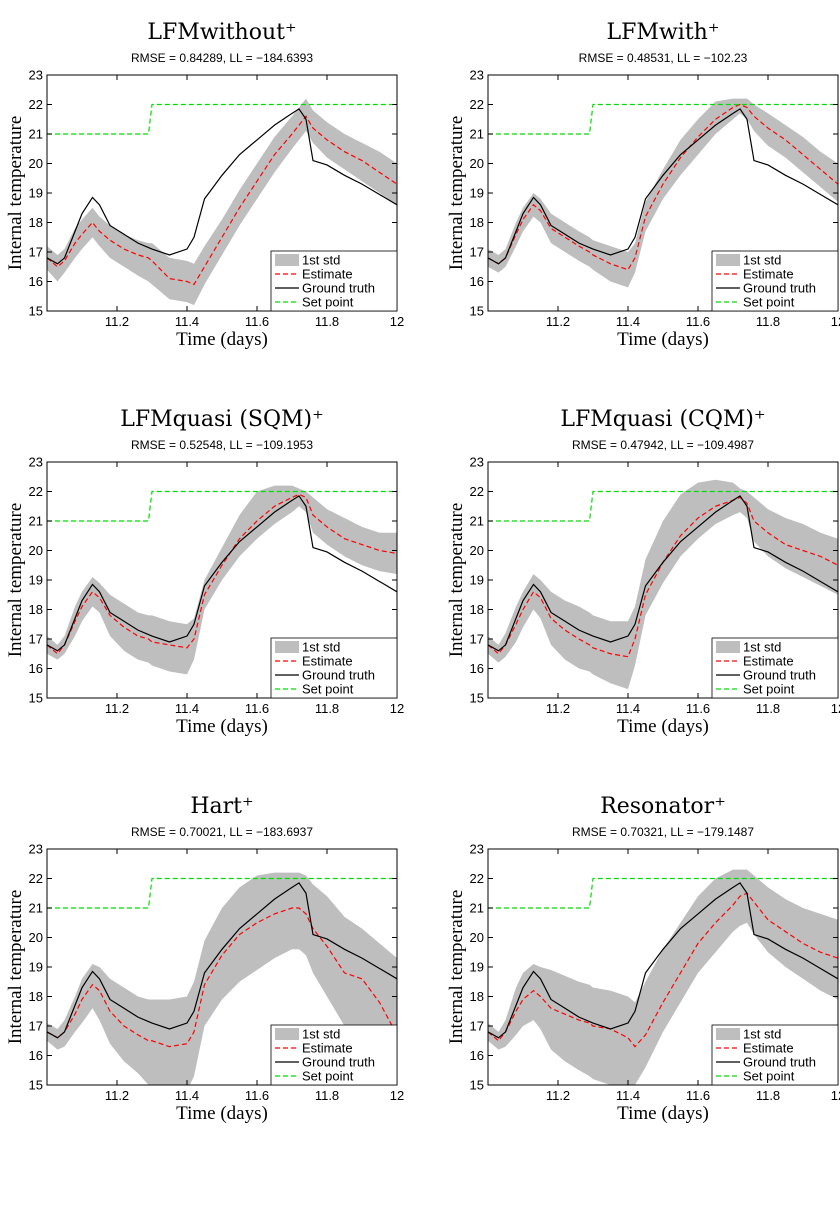  I want to click on chart-subtitle: RMSE = 0.84289, LL = −184.6393, so click(222, 58).